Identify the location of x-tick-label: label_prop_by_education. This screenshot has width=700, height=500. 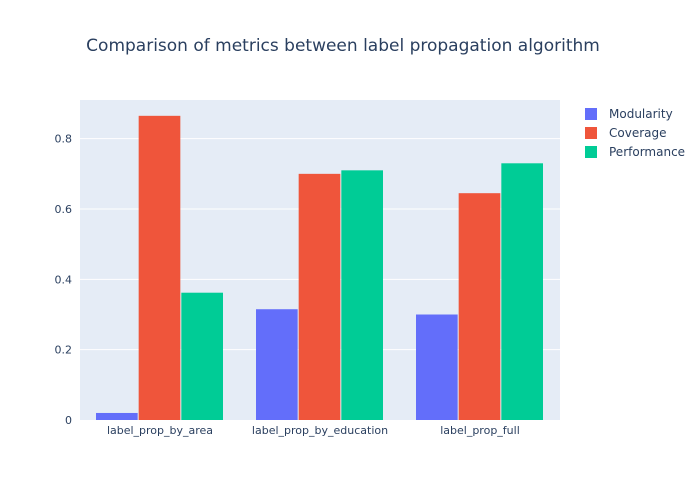
(320, 430).